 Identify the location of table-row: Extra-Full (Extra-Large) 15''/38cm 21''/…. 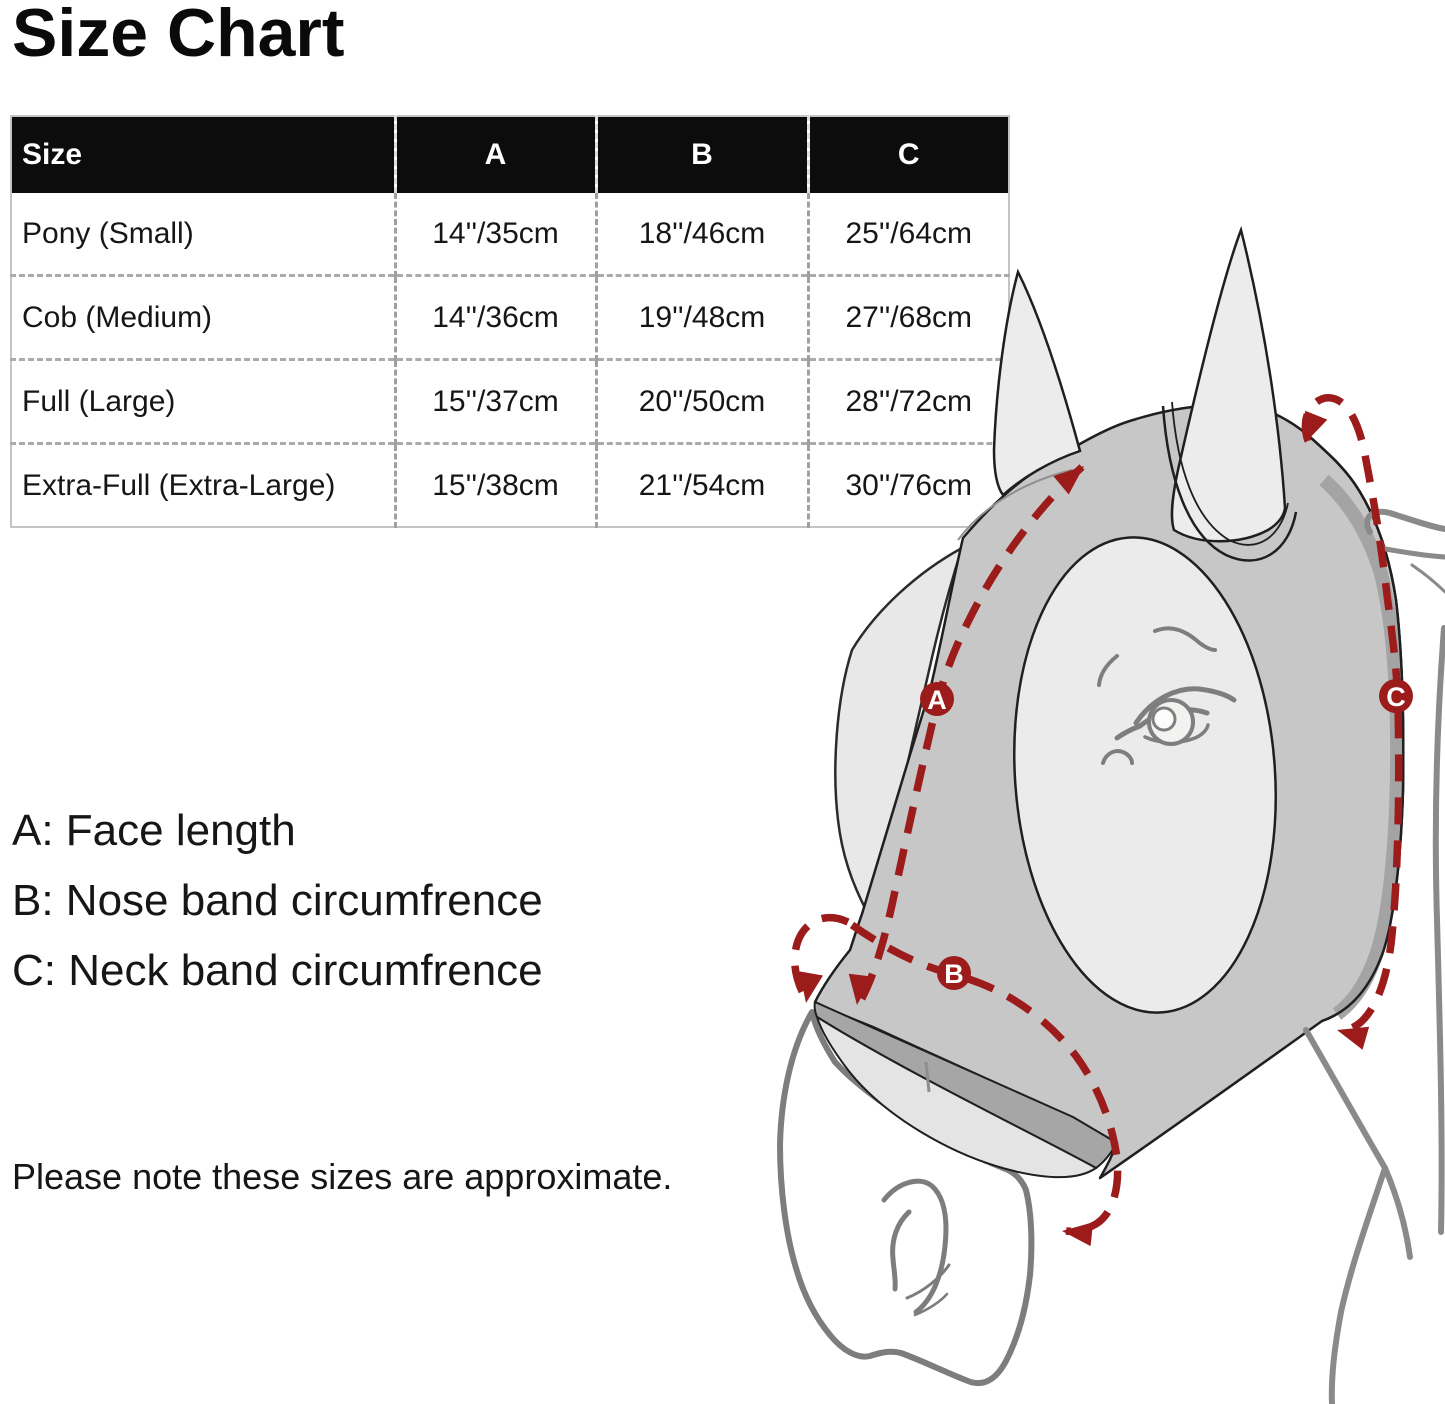
(510, 484).